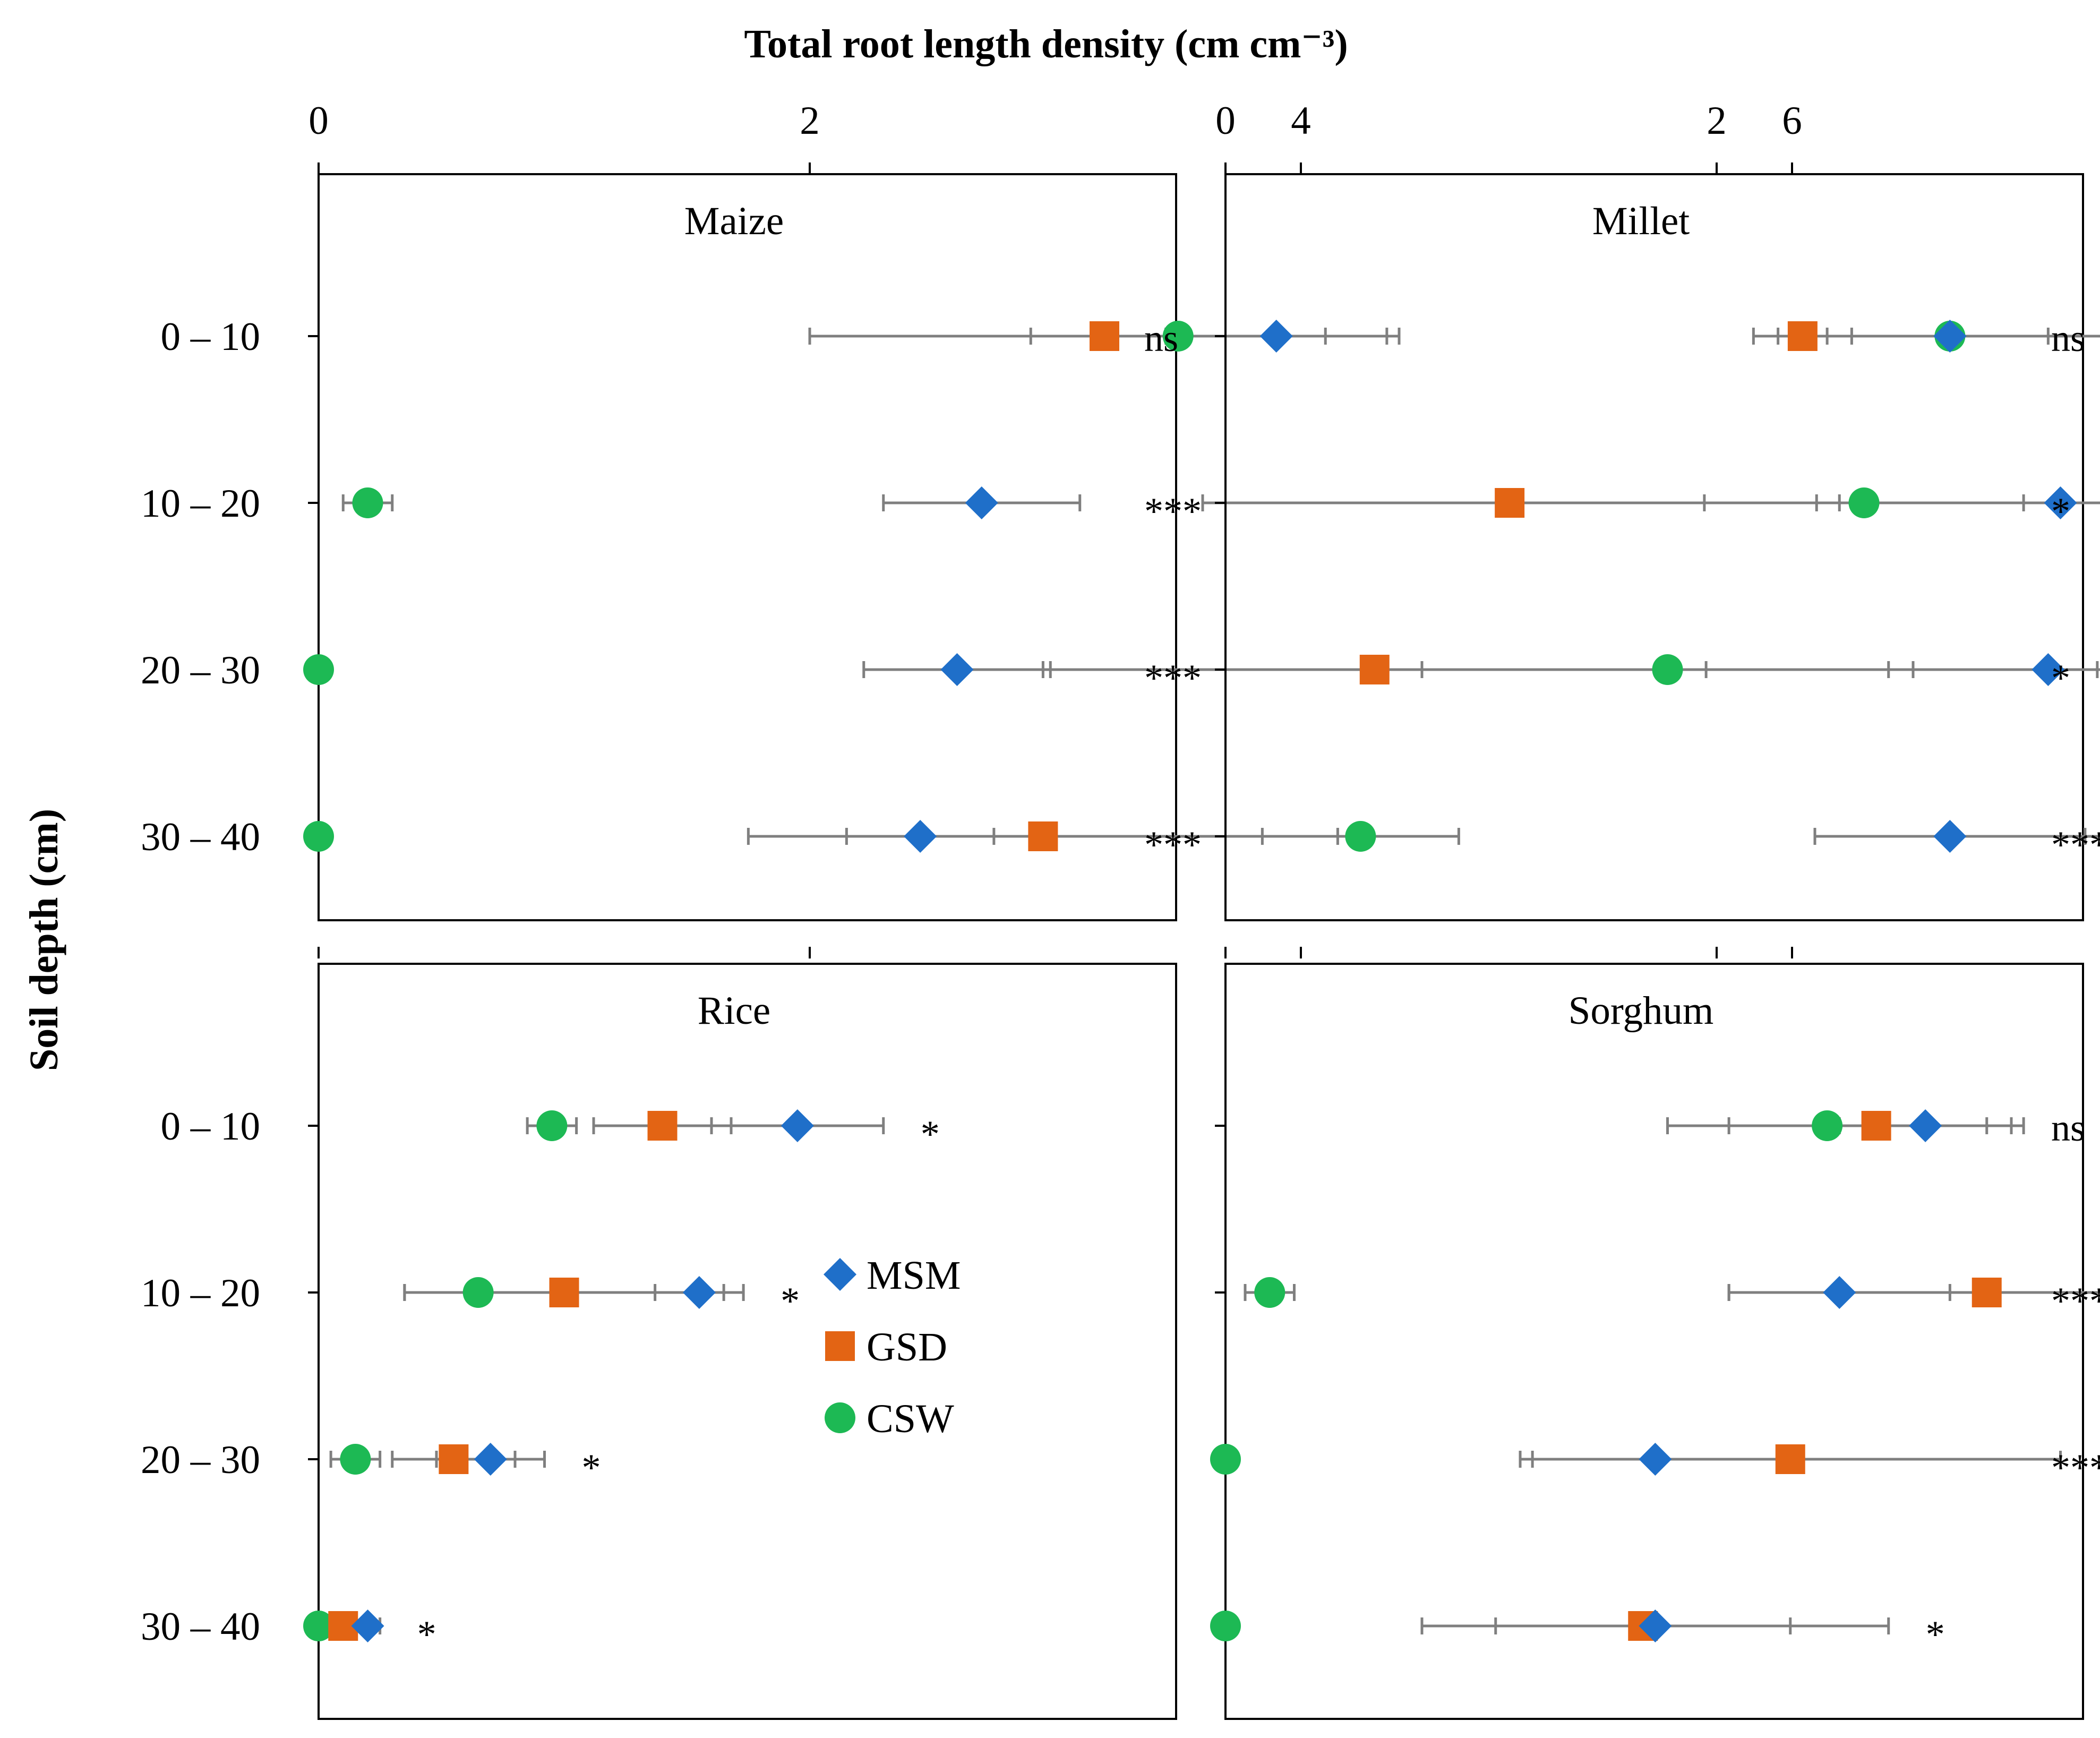 The height and width of the screenshot is (1738, 2100). Describe the element at coordinates (1301, 121) in the screenshot. I see `x-tick-label: 4` at that location.